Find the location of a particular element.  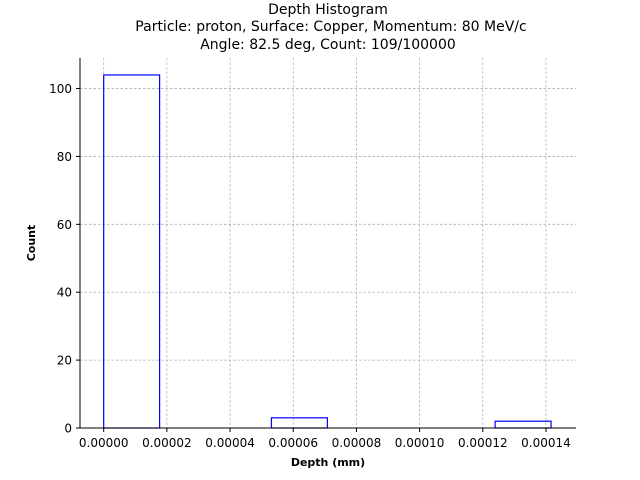

chart-title: Depth Histogram is located at coordinates (328, 10).